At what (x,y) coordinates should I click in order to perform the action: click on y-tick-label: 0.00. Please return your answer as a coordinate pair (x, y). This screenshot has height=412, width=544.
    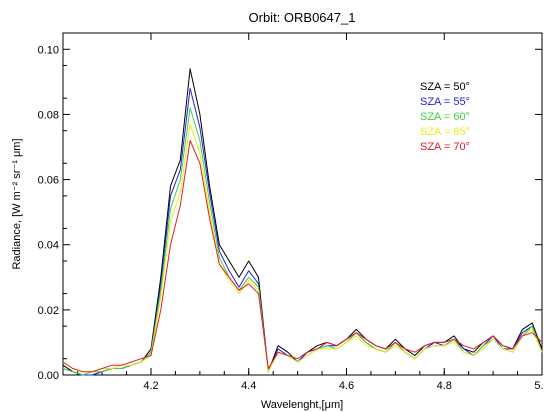
    Looking at the image, I should click on (48, 376).